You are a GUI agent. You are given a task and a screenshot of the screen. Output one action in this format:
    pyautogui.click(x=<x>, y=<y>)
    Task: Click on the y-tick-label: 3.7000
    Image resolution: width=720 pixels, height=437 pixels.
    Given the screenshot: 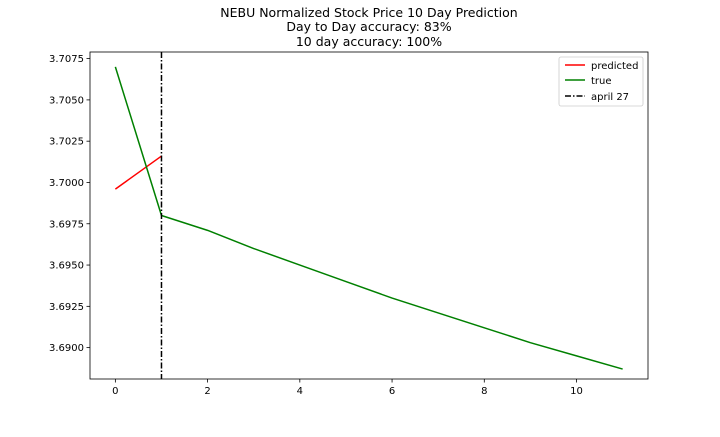 What is the action you would take?
    pyautogui.click(x=66, y=183)
    